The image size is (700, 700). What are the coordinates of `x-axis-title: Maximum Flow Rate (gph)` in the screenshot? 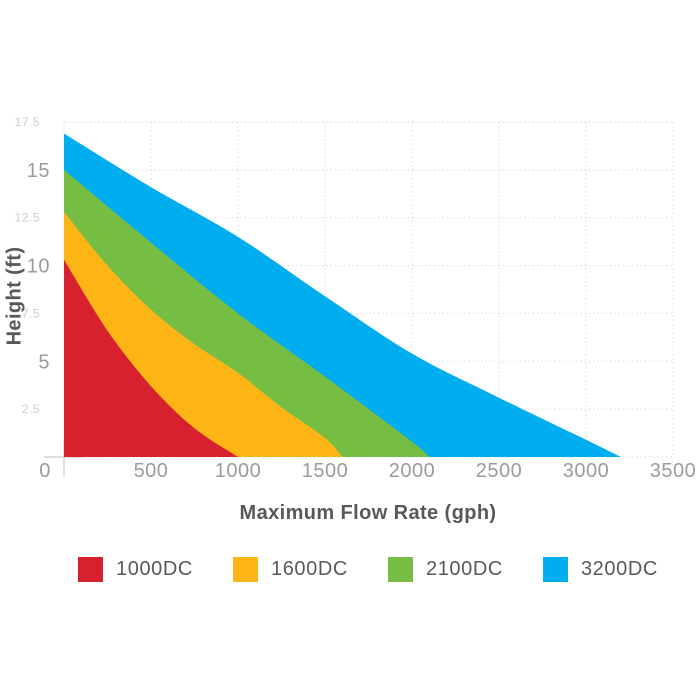 It's located at (368, 513).